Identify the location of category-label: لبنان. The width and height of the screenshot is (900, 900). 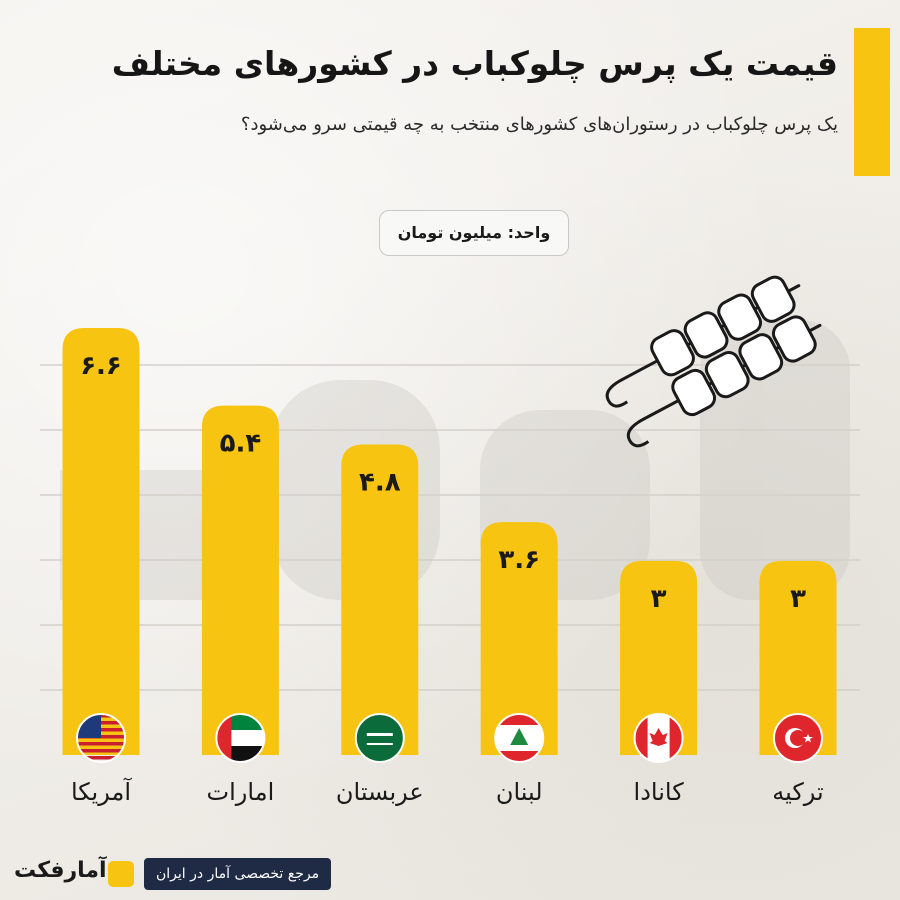
(519, 792).